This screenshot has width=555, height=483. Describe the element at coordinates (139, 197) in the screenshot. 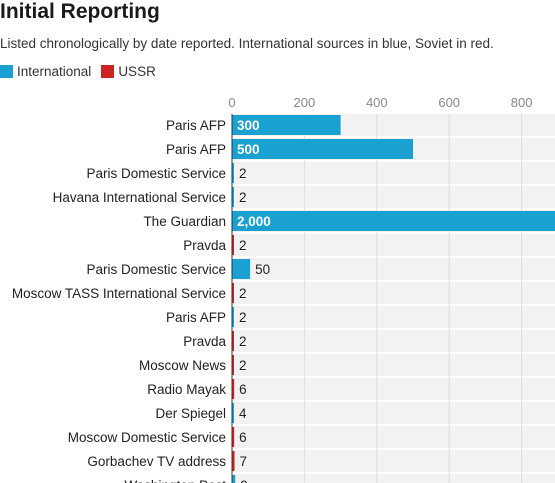

I see `category-label: Havana International Service` at that location.